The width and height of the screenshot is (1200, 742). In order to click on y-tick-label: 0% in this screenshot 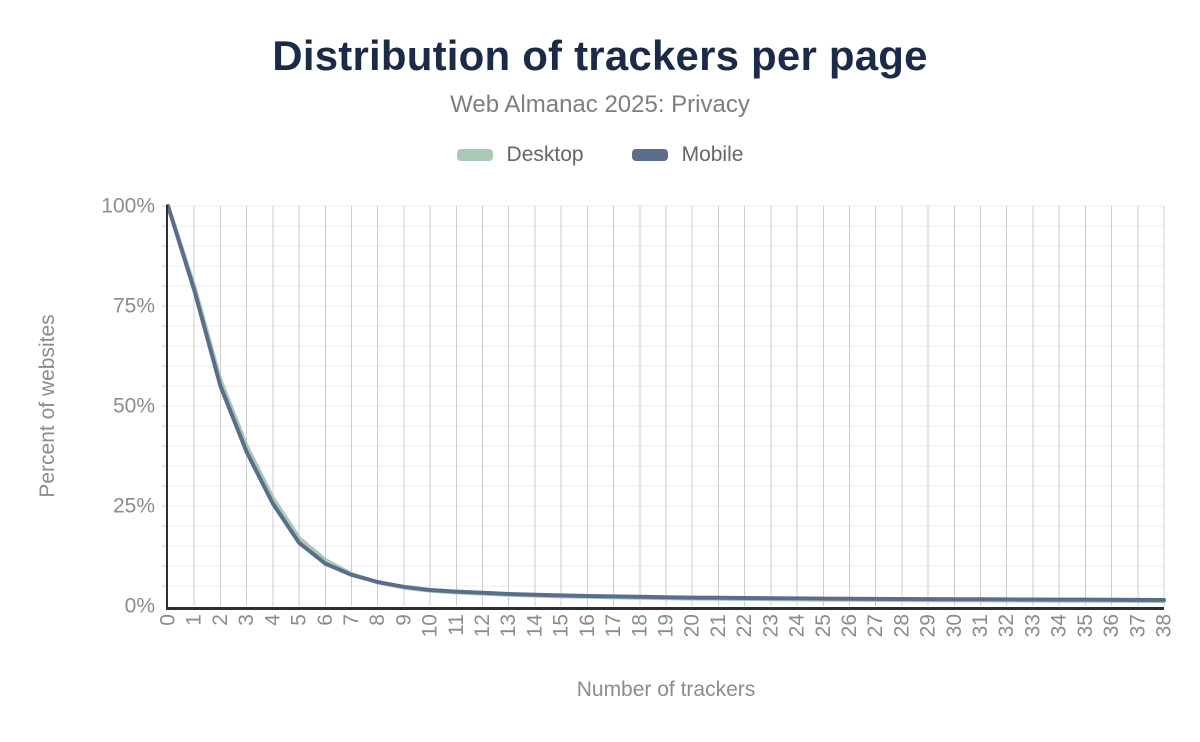, I will do `click(140, 606)`.